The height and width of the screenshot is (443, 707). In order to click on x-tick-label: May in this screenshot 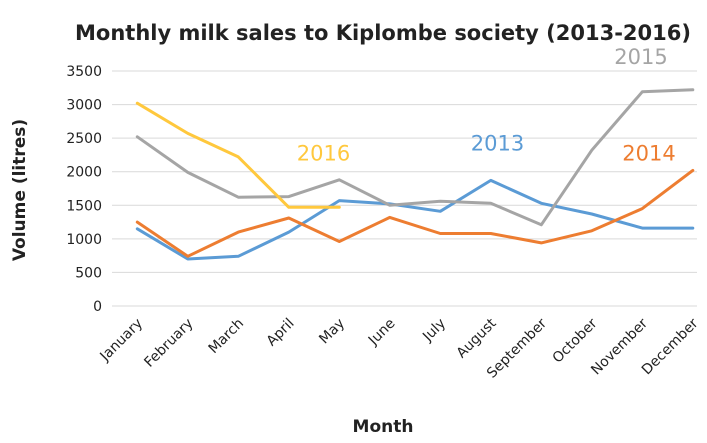, I will do `click(332, 332)`.